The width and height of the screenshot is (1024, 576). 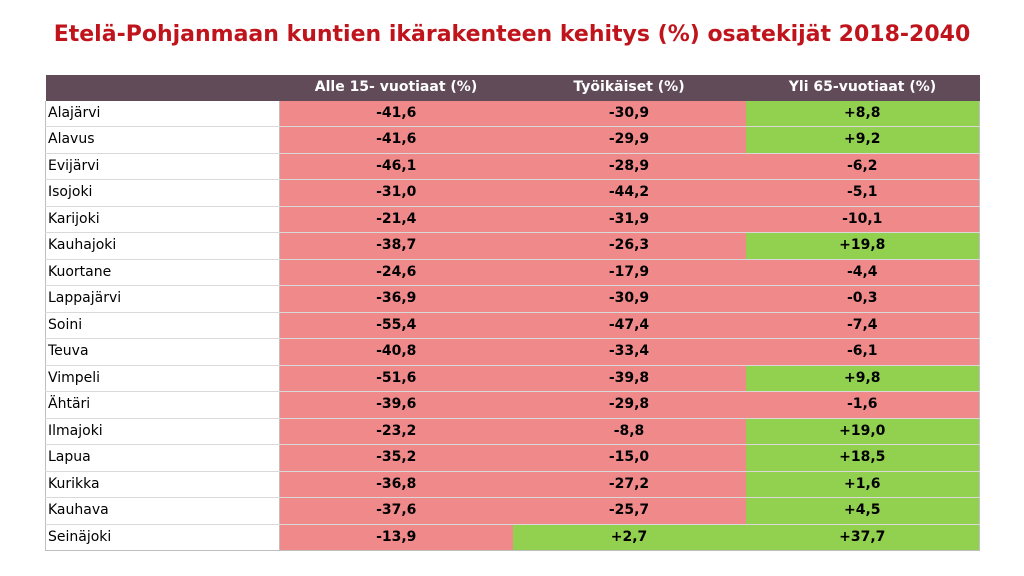 I want to click on value-cell: -7,4, so click(x=862, y=325).